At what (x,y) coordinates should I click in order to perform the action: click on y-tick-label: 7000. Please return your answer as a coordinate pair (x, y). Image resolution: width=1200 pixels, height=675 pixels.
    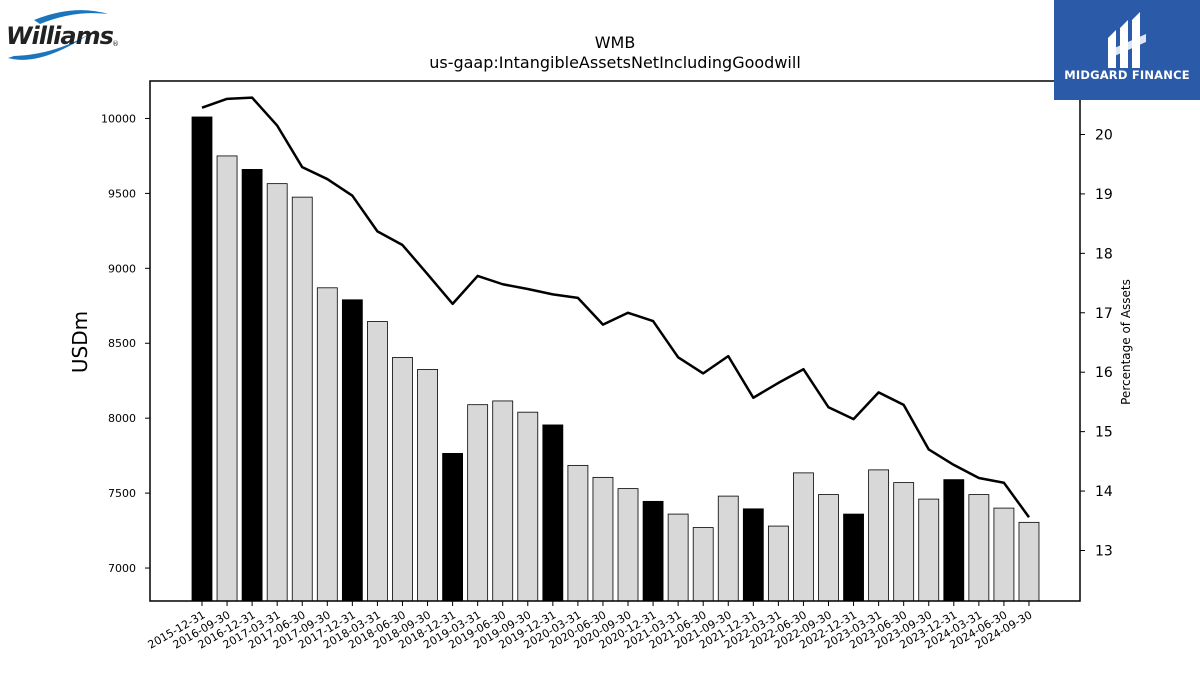
    Looking at the image, I should click on (122, 568).